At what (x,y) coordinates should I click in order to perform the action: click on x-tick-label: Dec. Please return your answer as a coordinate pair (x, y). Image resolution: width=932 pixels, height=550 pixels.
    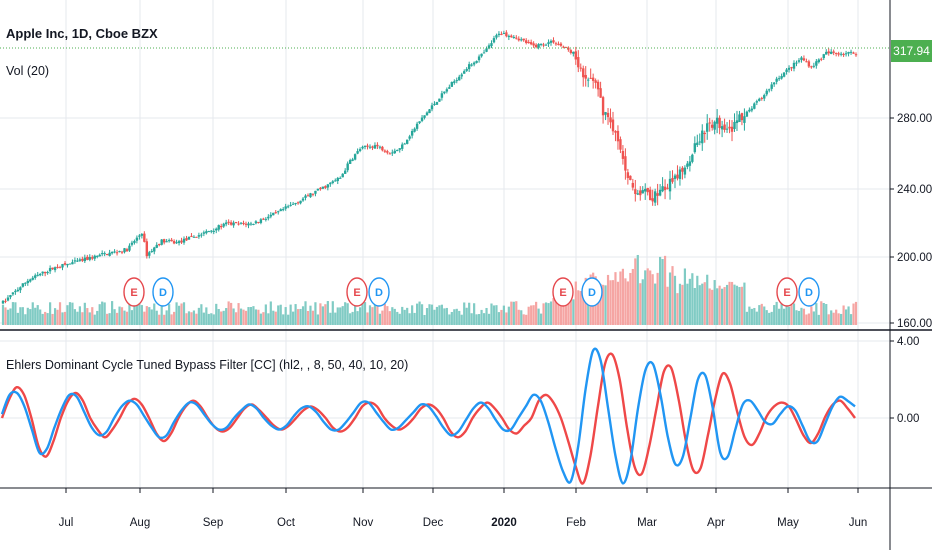
    Looking at the image, I should click on (433, 523).